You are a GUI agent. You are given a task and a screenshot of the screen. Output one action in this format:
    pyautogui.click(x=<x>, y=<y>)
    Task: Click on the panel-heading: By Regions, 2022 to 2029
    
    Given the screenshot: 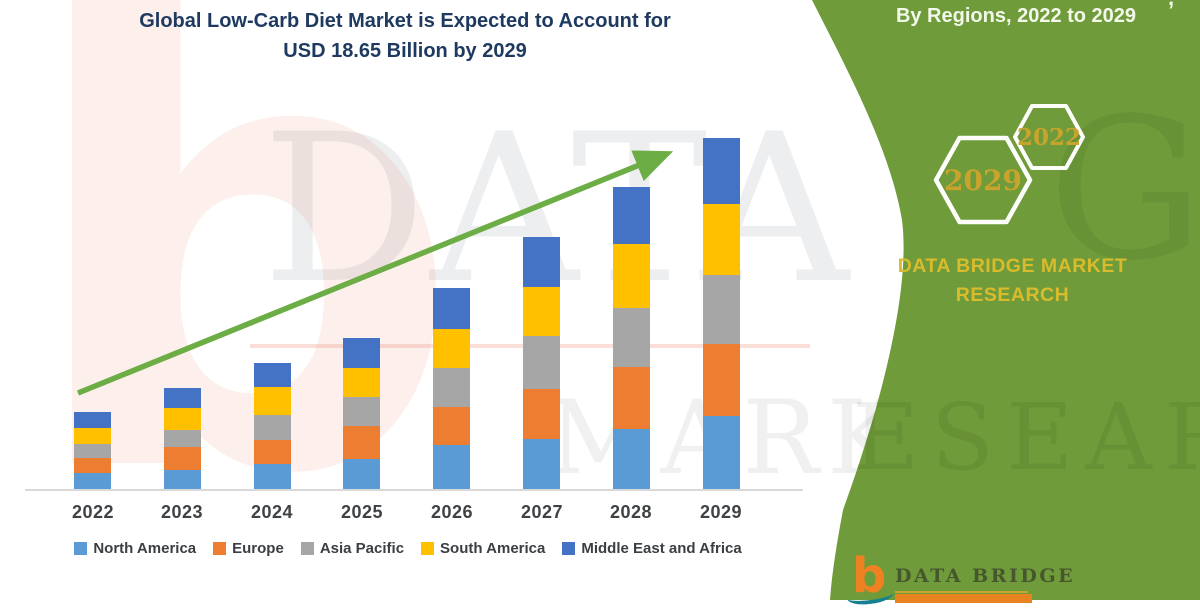 What is the action you would take?
    pyautogui.click(x=1016, y=16)
    